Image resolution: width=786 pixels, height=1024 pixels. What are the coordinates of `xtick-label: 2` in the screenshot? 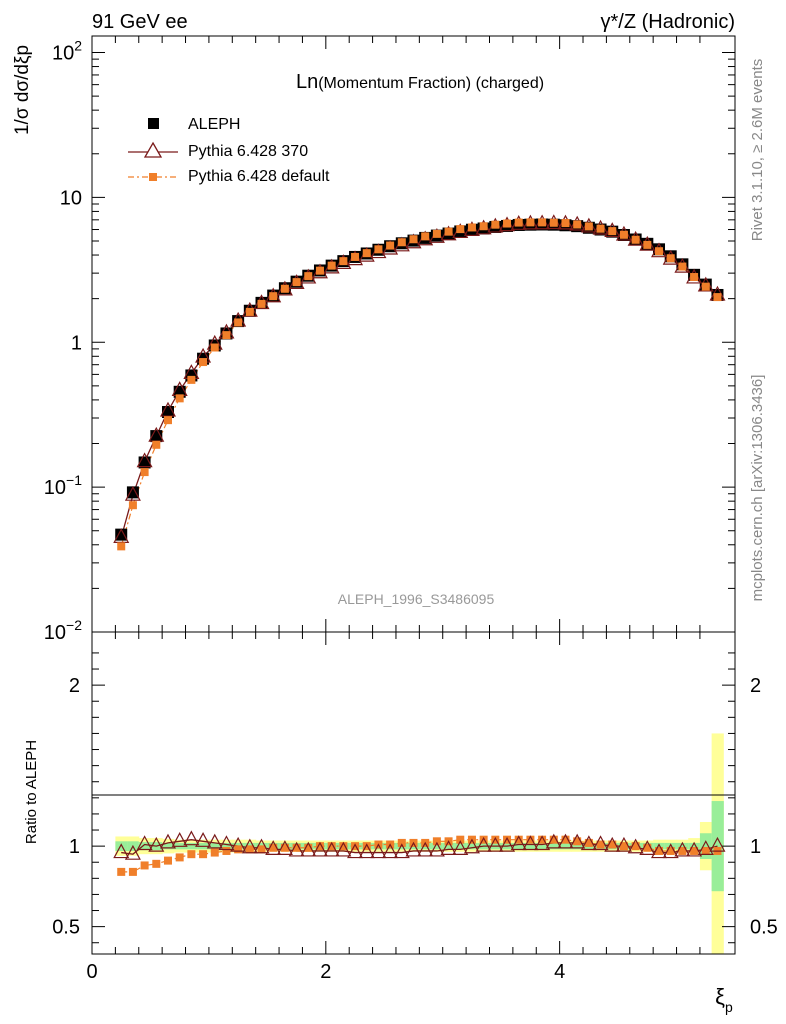 It's located at (325, 972).